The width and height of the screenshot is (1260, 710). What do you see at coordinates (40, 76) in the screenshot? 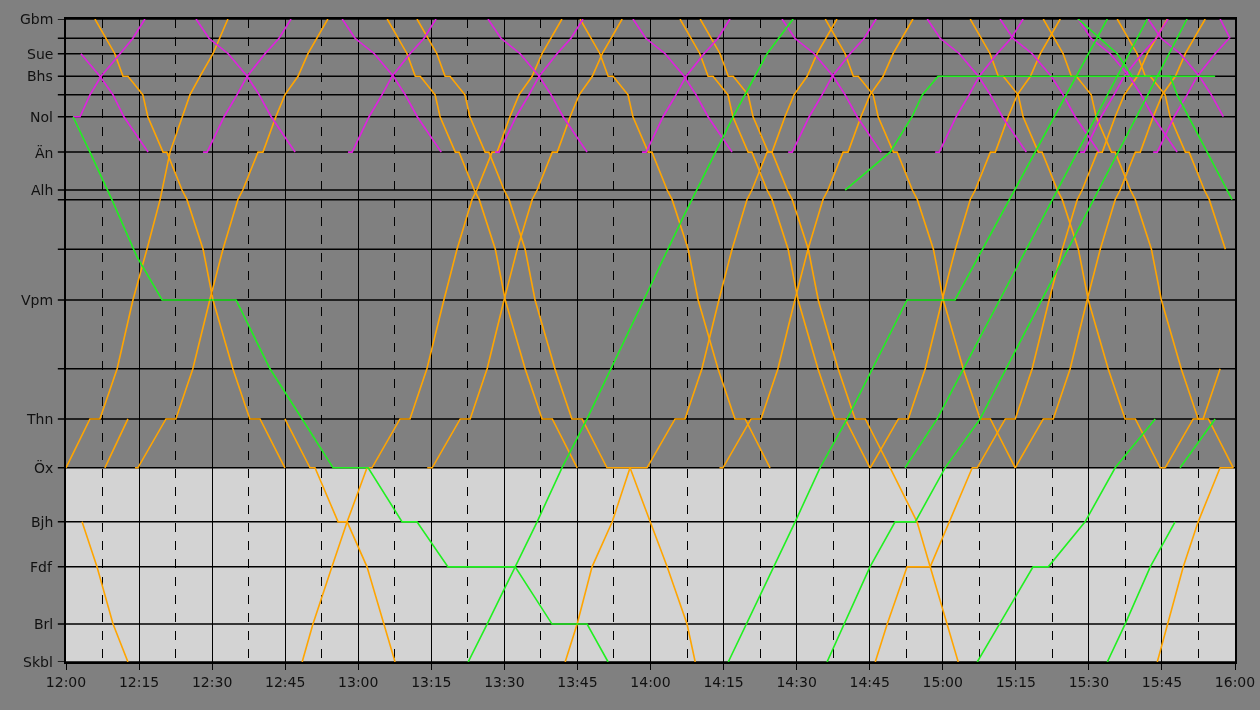
I see `ref-line-label: Bhs` at bounding box center [40, 76].